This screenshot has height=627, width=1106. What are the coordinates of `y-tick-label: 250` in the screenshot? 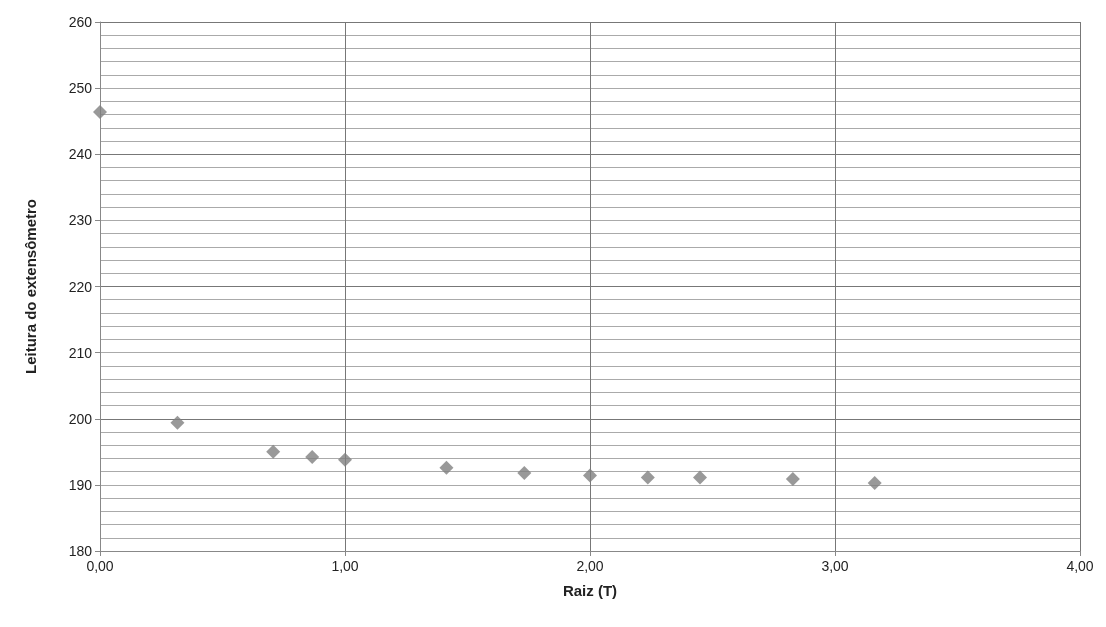 It's located at (80, 88).